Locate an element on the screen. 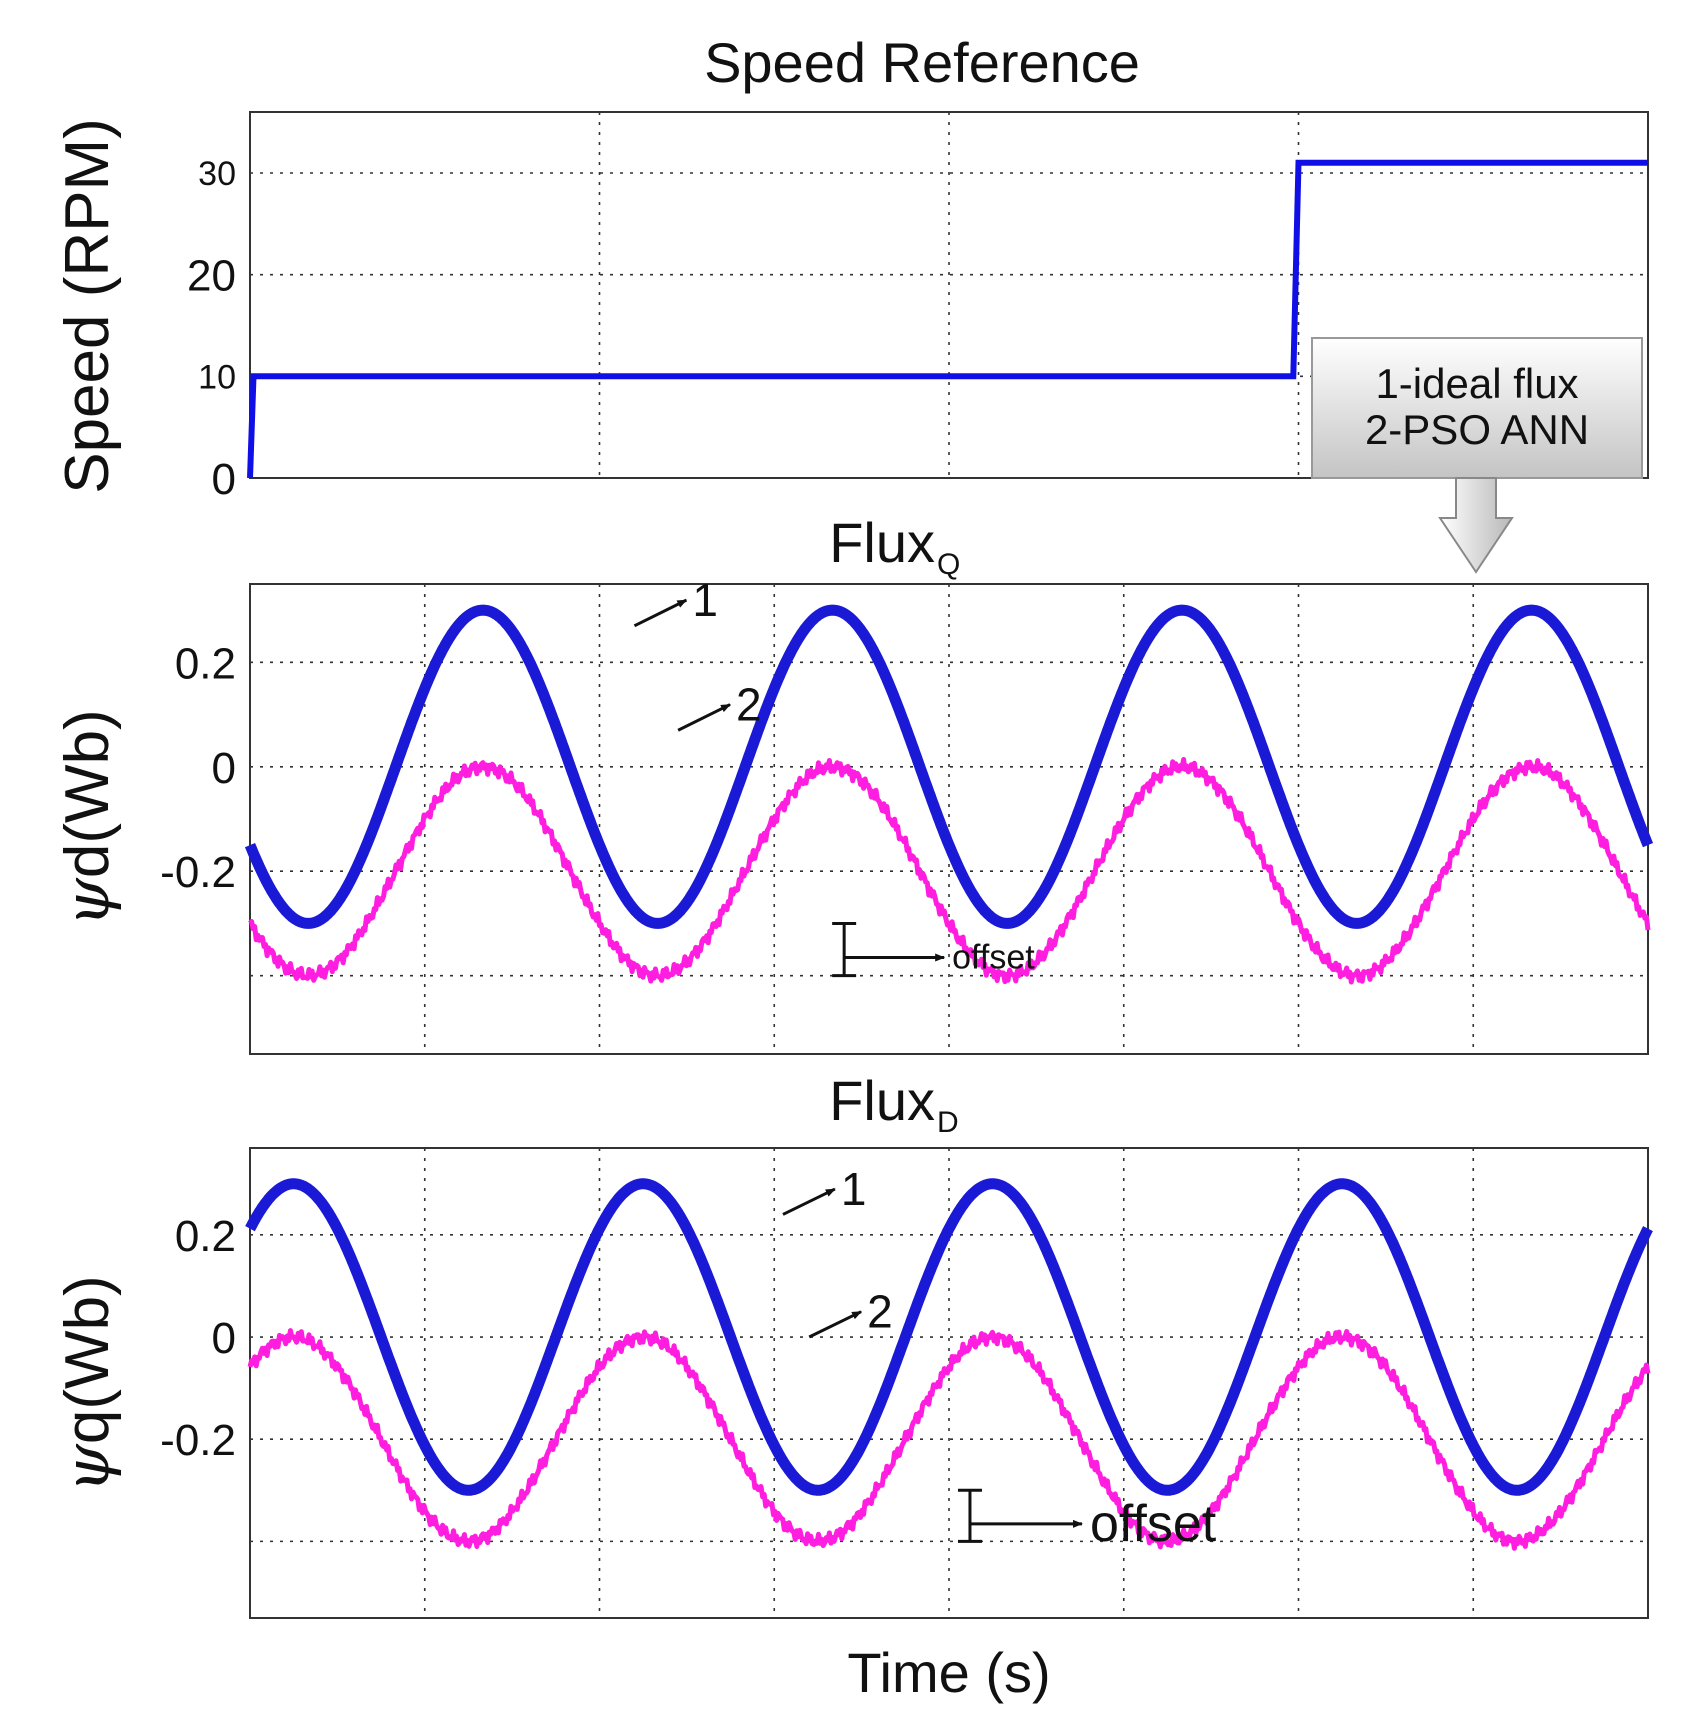 The image size is (1683, 1728). y-tick-label: 10 is located at coordinates (217, 377).